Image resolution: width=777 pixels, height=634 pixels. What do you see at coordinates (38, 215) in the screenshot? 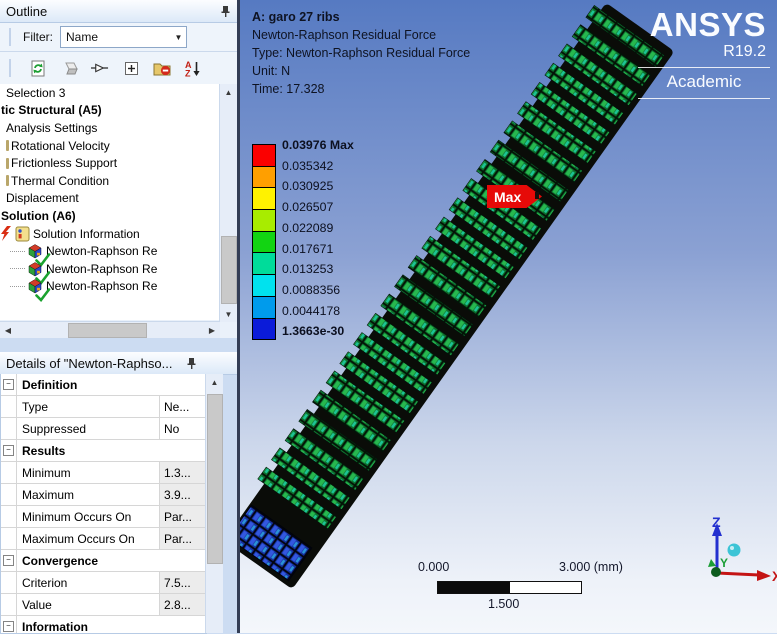
I see `tree-item-label: Solution (A6)` at bounding box center [38, 215].